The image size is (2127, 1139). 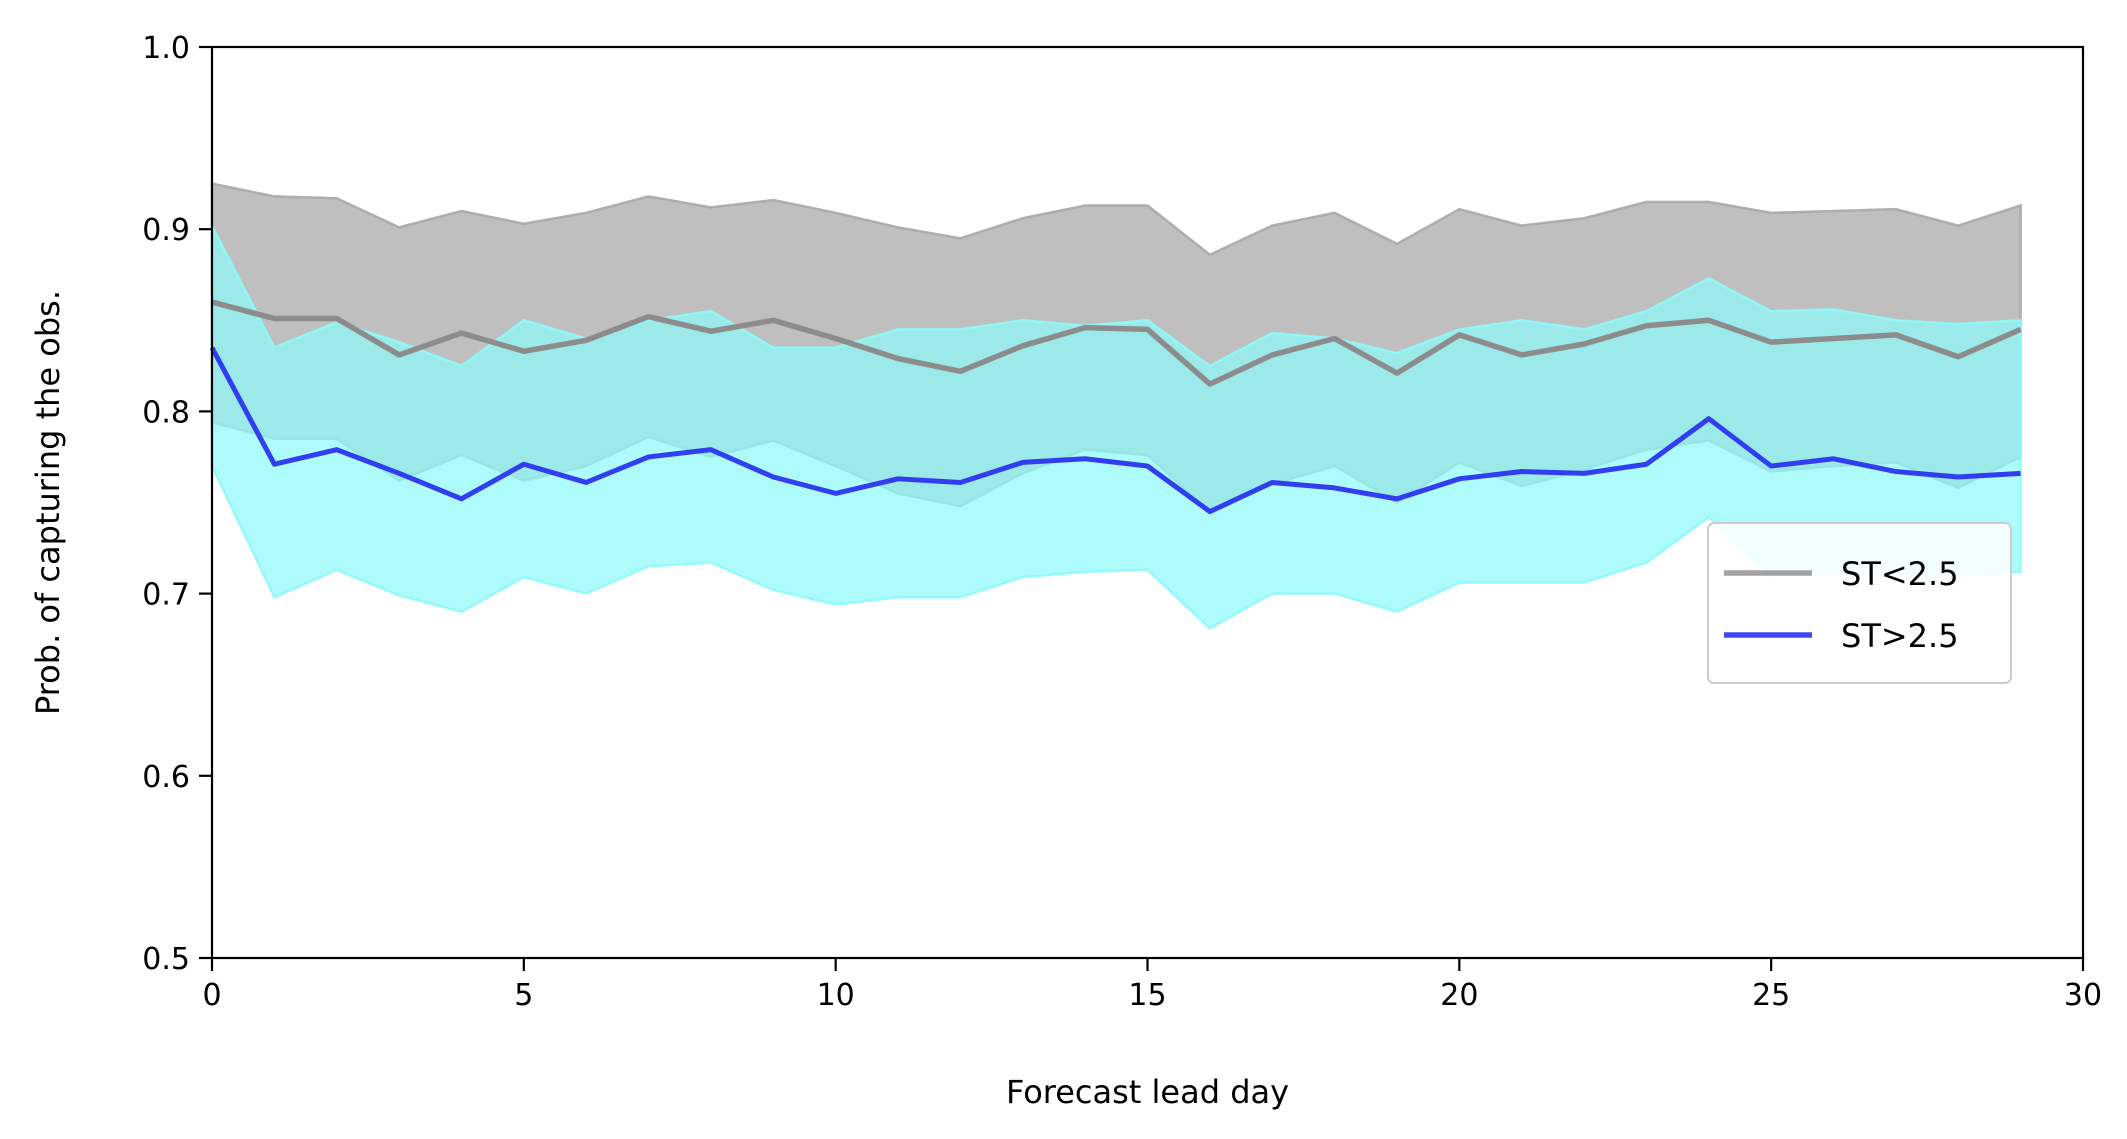 I want to click on y-axis: 0.5 0.6 0.7 0.8 0.9 1.0, so click(x=177, y=504).